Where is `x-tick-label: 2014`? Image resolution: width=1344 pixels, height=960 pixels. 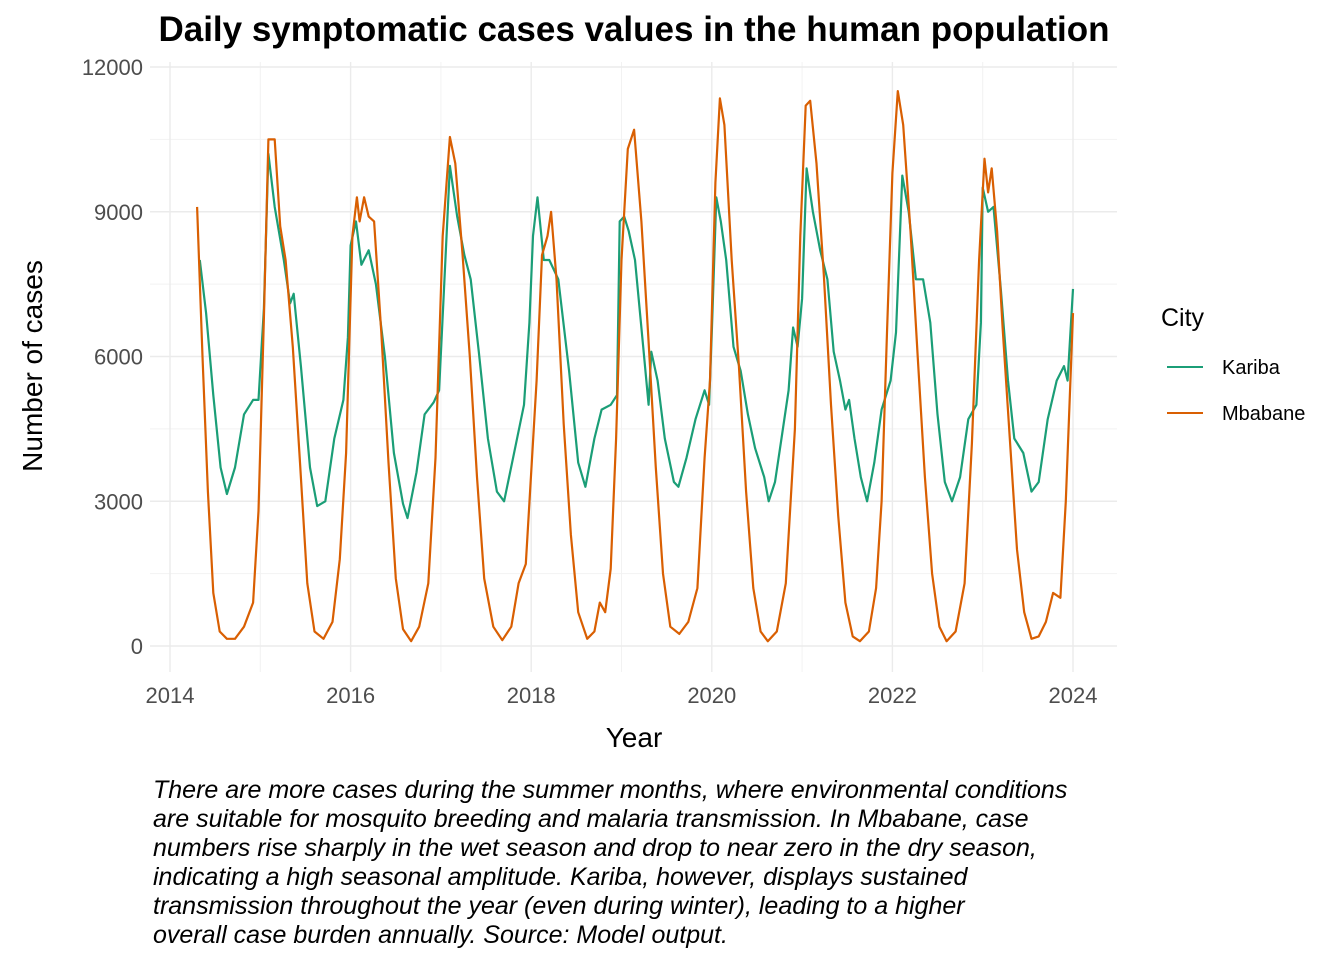 x-tick-label: 2014 is located at coordinates (170, 695).